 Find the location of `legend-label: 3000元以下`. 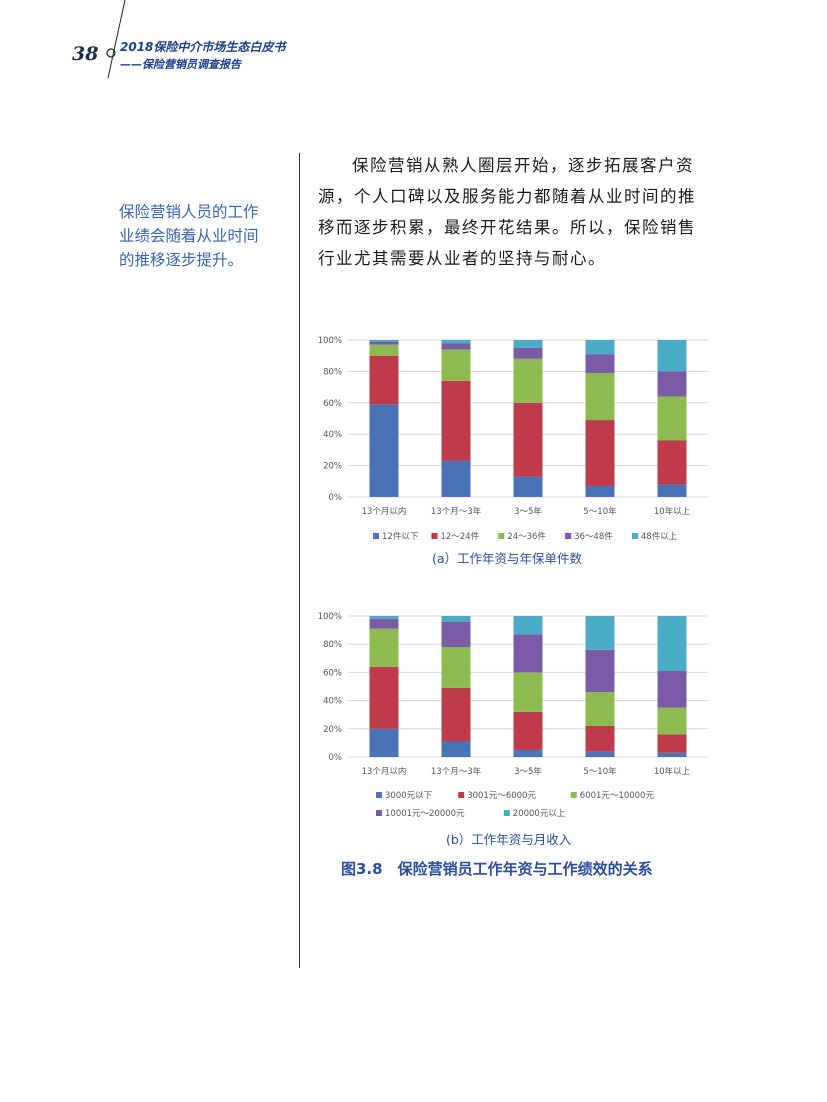

legend-label: 3000元以下 is located at coordinates (409, 796).